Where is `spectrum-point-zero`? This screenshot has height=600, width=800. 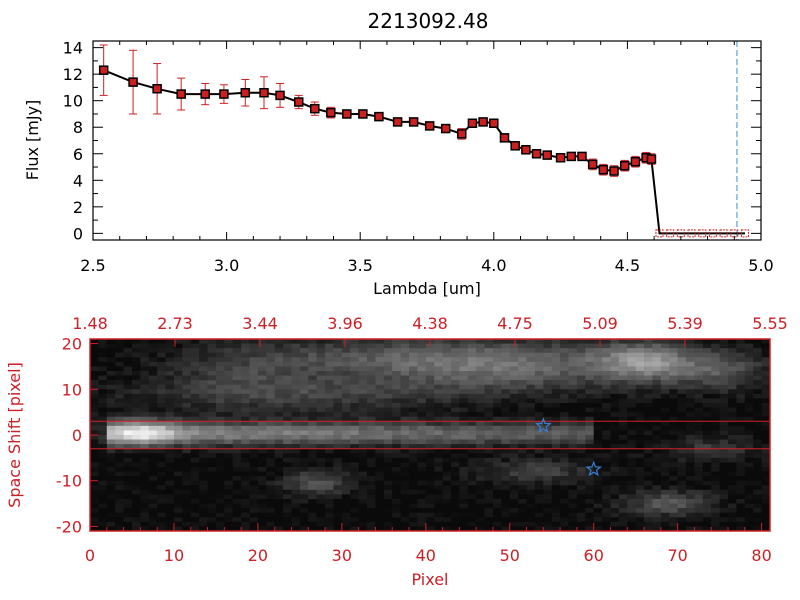
spectrum-point-zero is located at coordinates (702, 233).